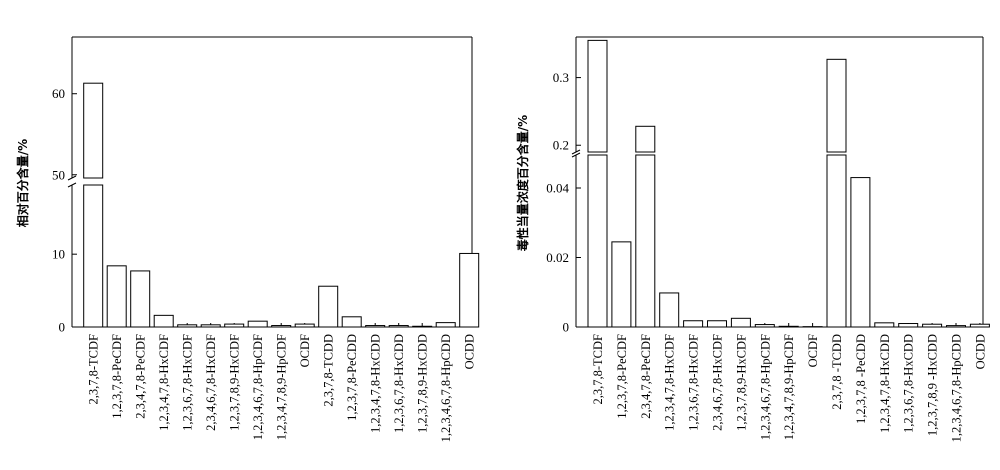  I want to click on y-tick-label: 50, so click(58, 174).